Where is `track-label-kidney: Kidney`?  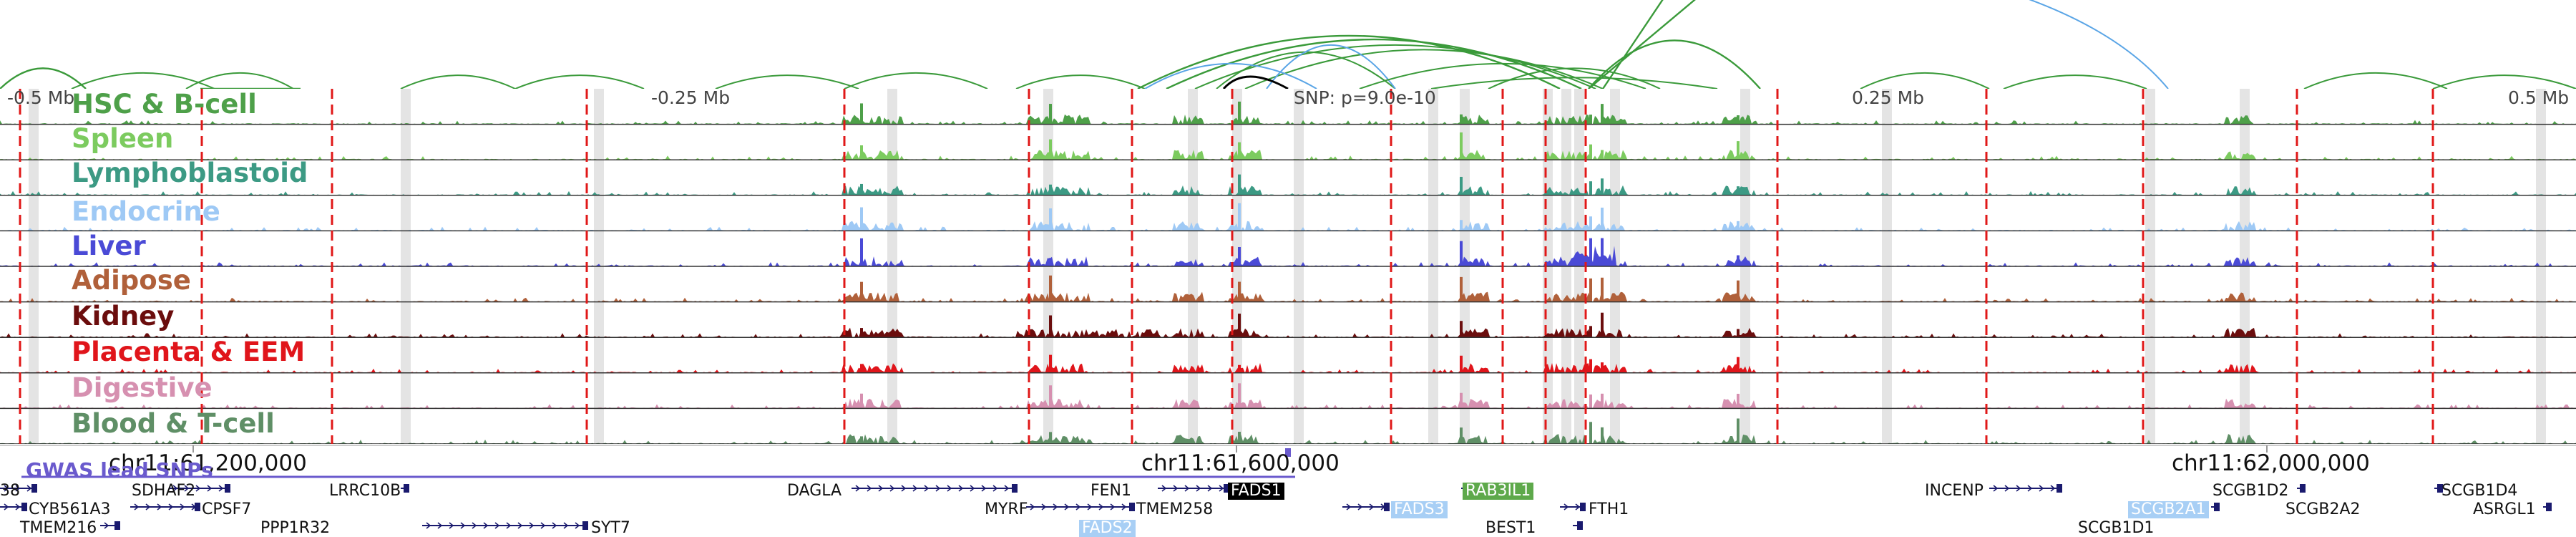
track-label-kidney: Kidney is located at coordinates (123, 316).